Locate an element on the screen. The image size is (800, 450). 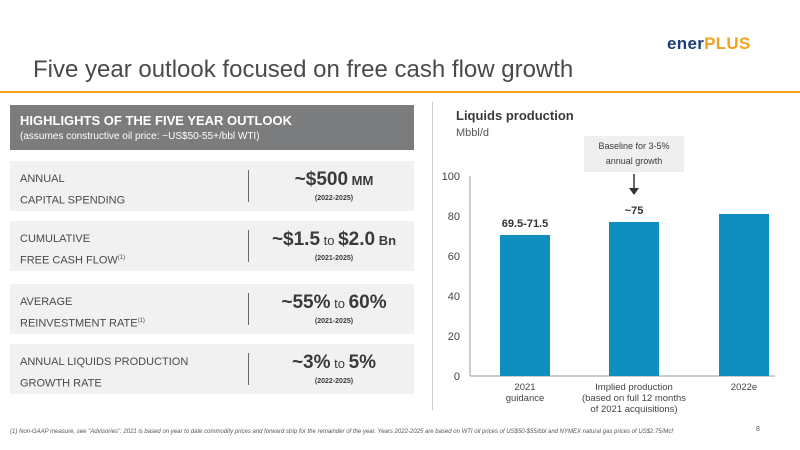
x-category-label: guidance is located at coordinates (525, 398).